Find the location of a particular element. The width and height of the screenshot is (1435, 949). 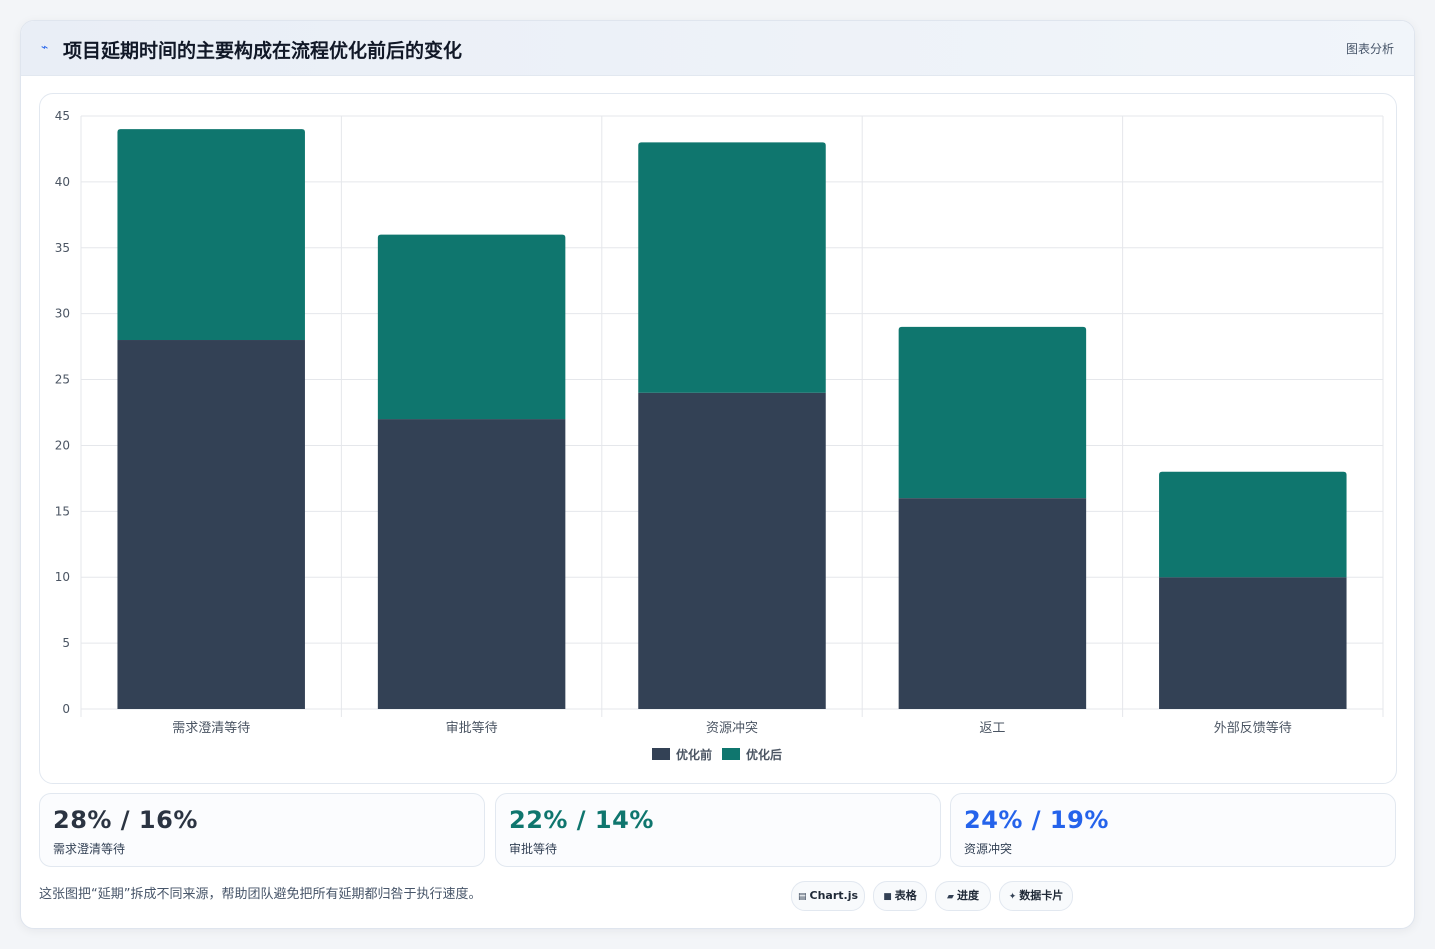

y-tick-label: 5 is located at coordinates (66, 643).